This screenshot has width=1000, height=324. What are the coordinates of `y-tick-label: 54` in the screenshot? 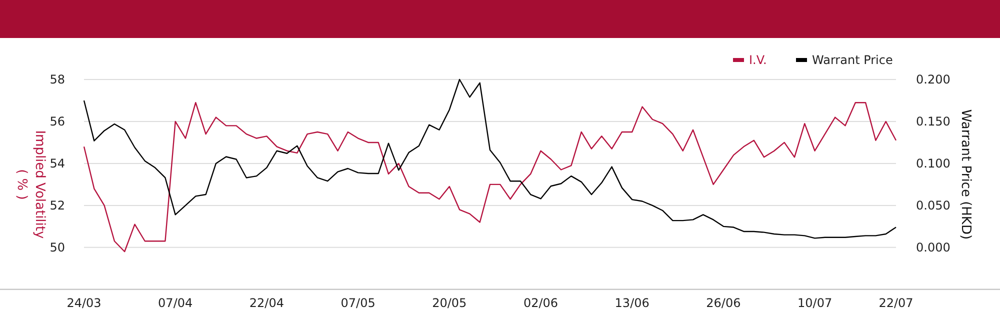 It's located at (57, 163).